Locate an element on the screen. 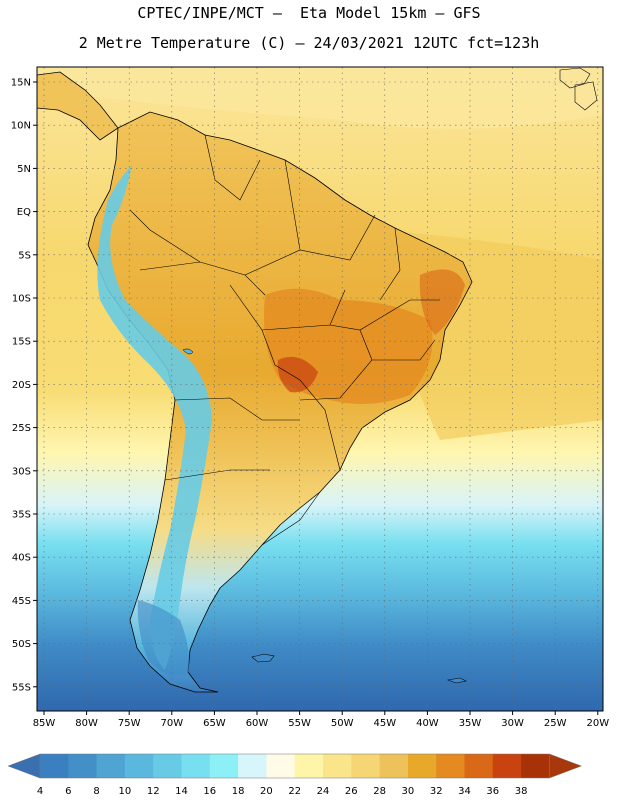  lat-label: 55S is located at coordinates (21, 687).